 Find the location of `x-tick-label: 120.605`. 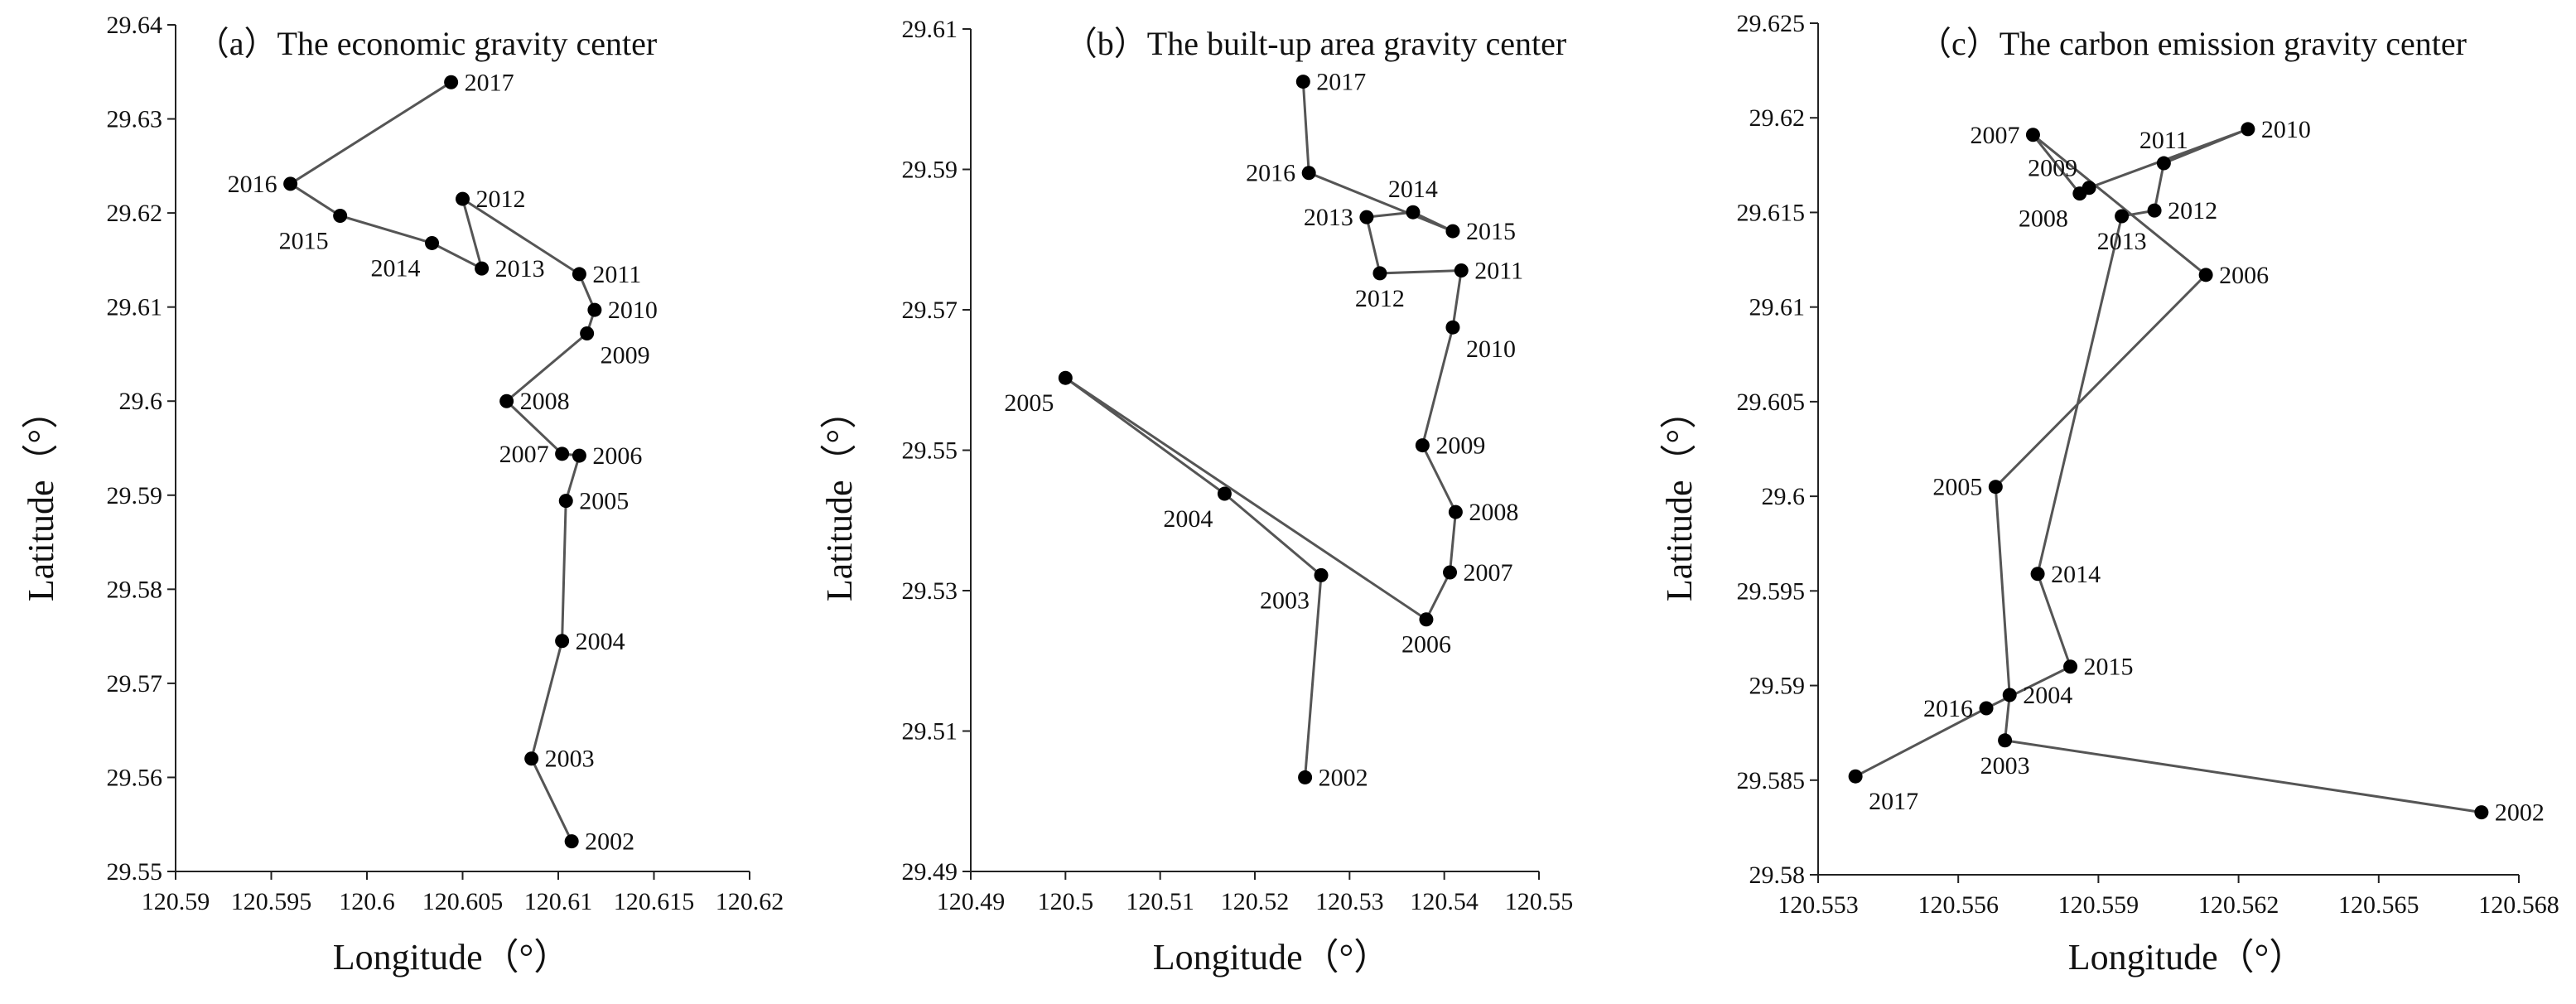

x-tick-label: 120.605 is located at coordinates (463, 902).